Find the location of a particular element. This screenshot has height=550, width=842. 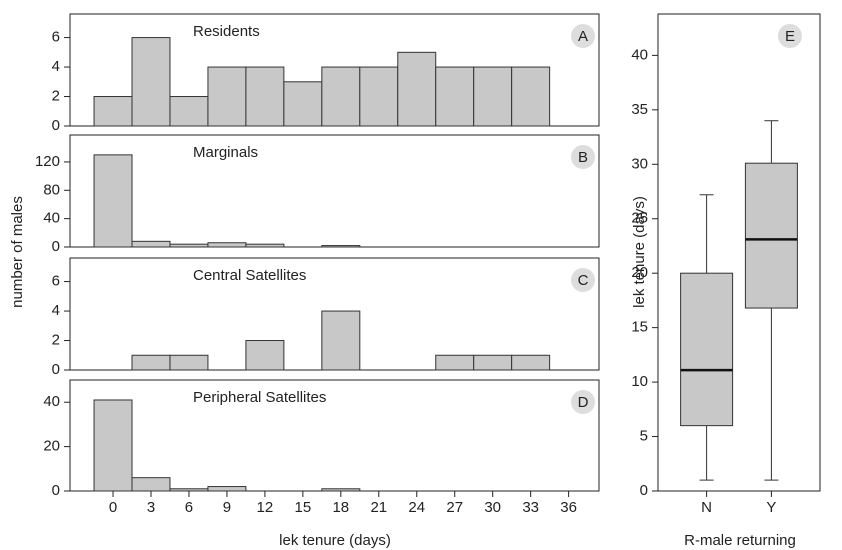

x-tick-label: 12 is located at coordinates (265, 507).